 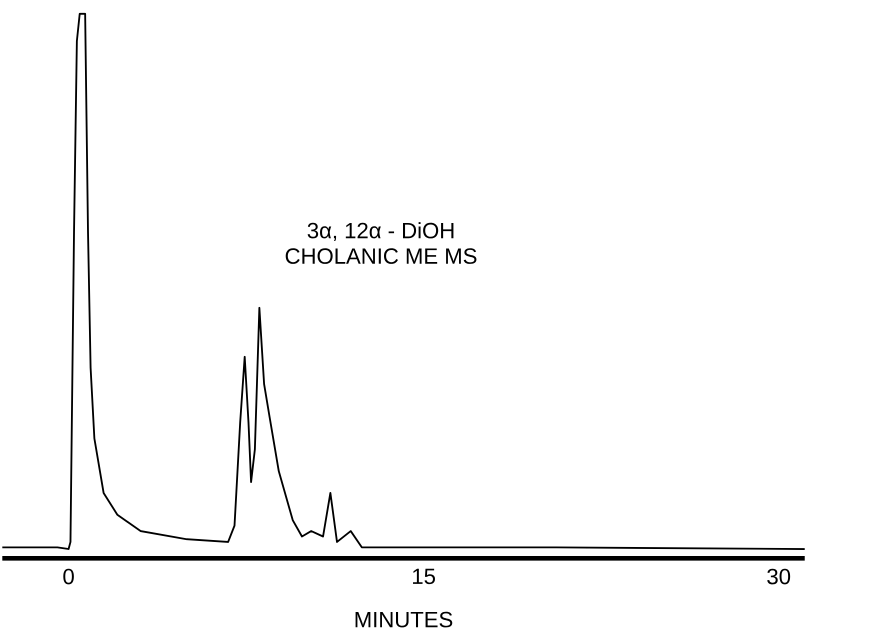 What do you see at coordinates (68, 576) in the screenshot?
I see `x-tick-label: 0` at bounding box center [68, 576].